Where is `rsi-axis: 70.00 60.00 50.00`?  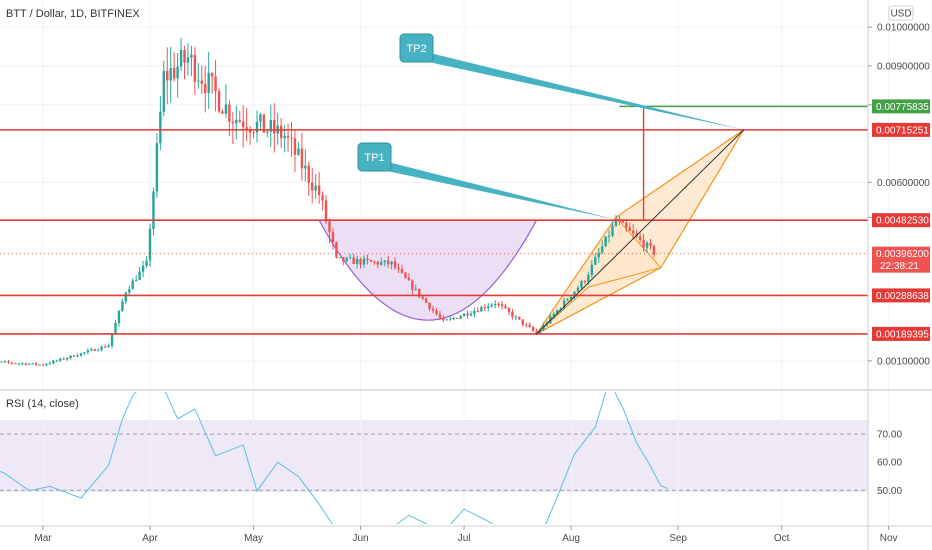 rsi-axis: 70.00 60.00 50.00 is located at coordinates (889, 463).